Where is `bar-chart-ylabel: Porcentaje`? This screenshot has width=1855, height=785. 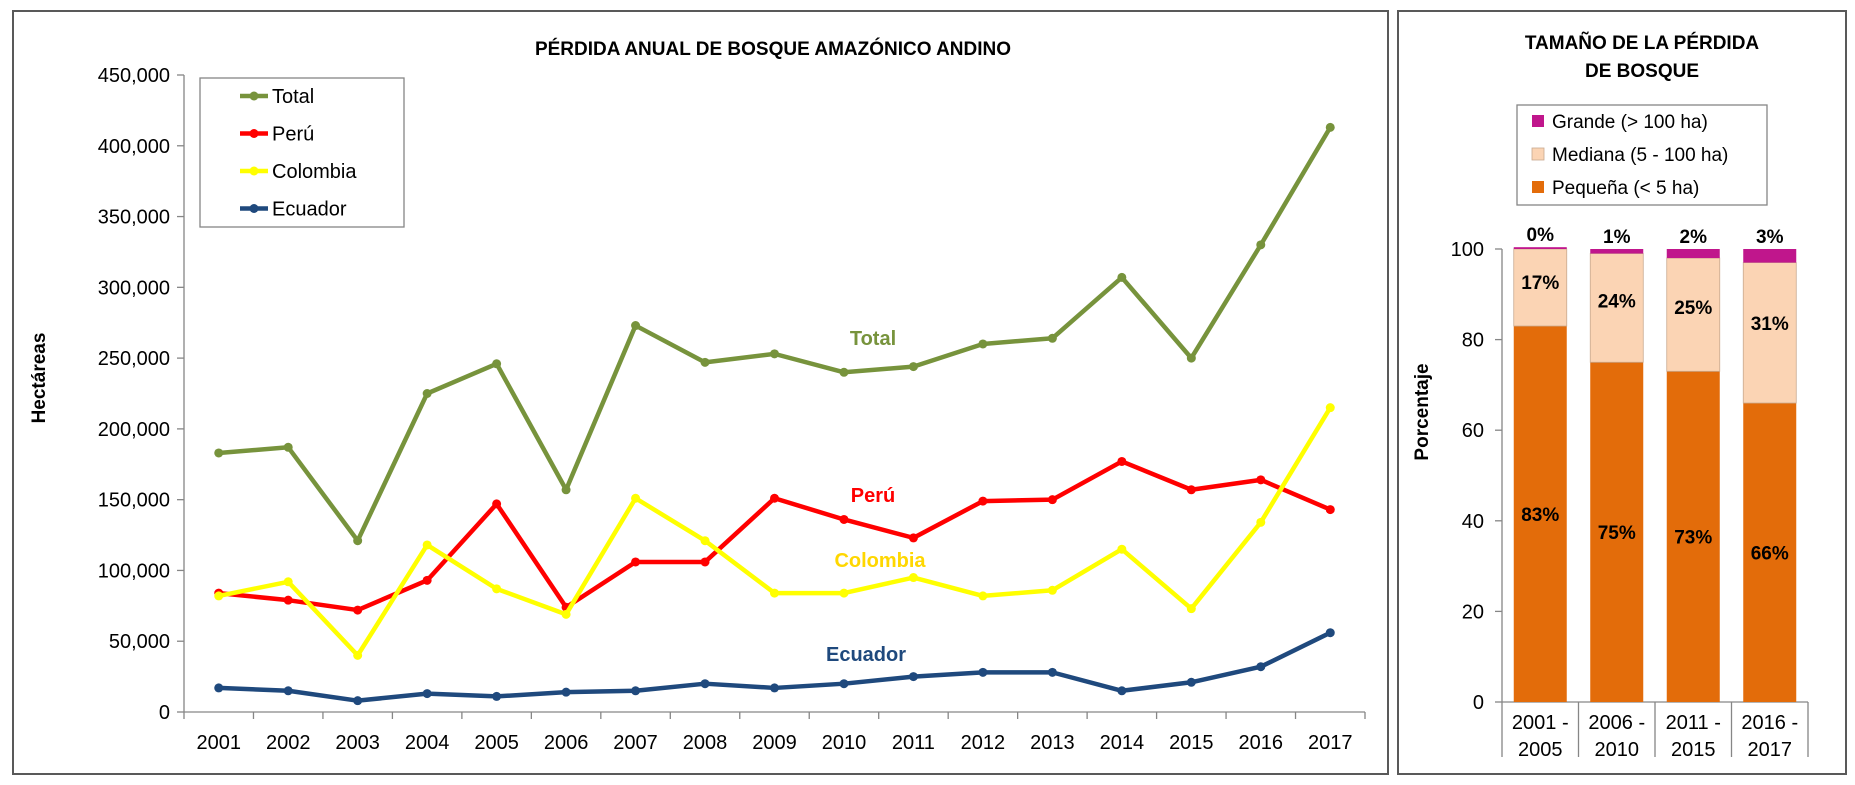
bar-chart-ylabel: Porcentaje is located at coordinates (1422, 411).